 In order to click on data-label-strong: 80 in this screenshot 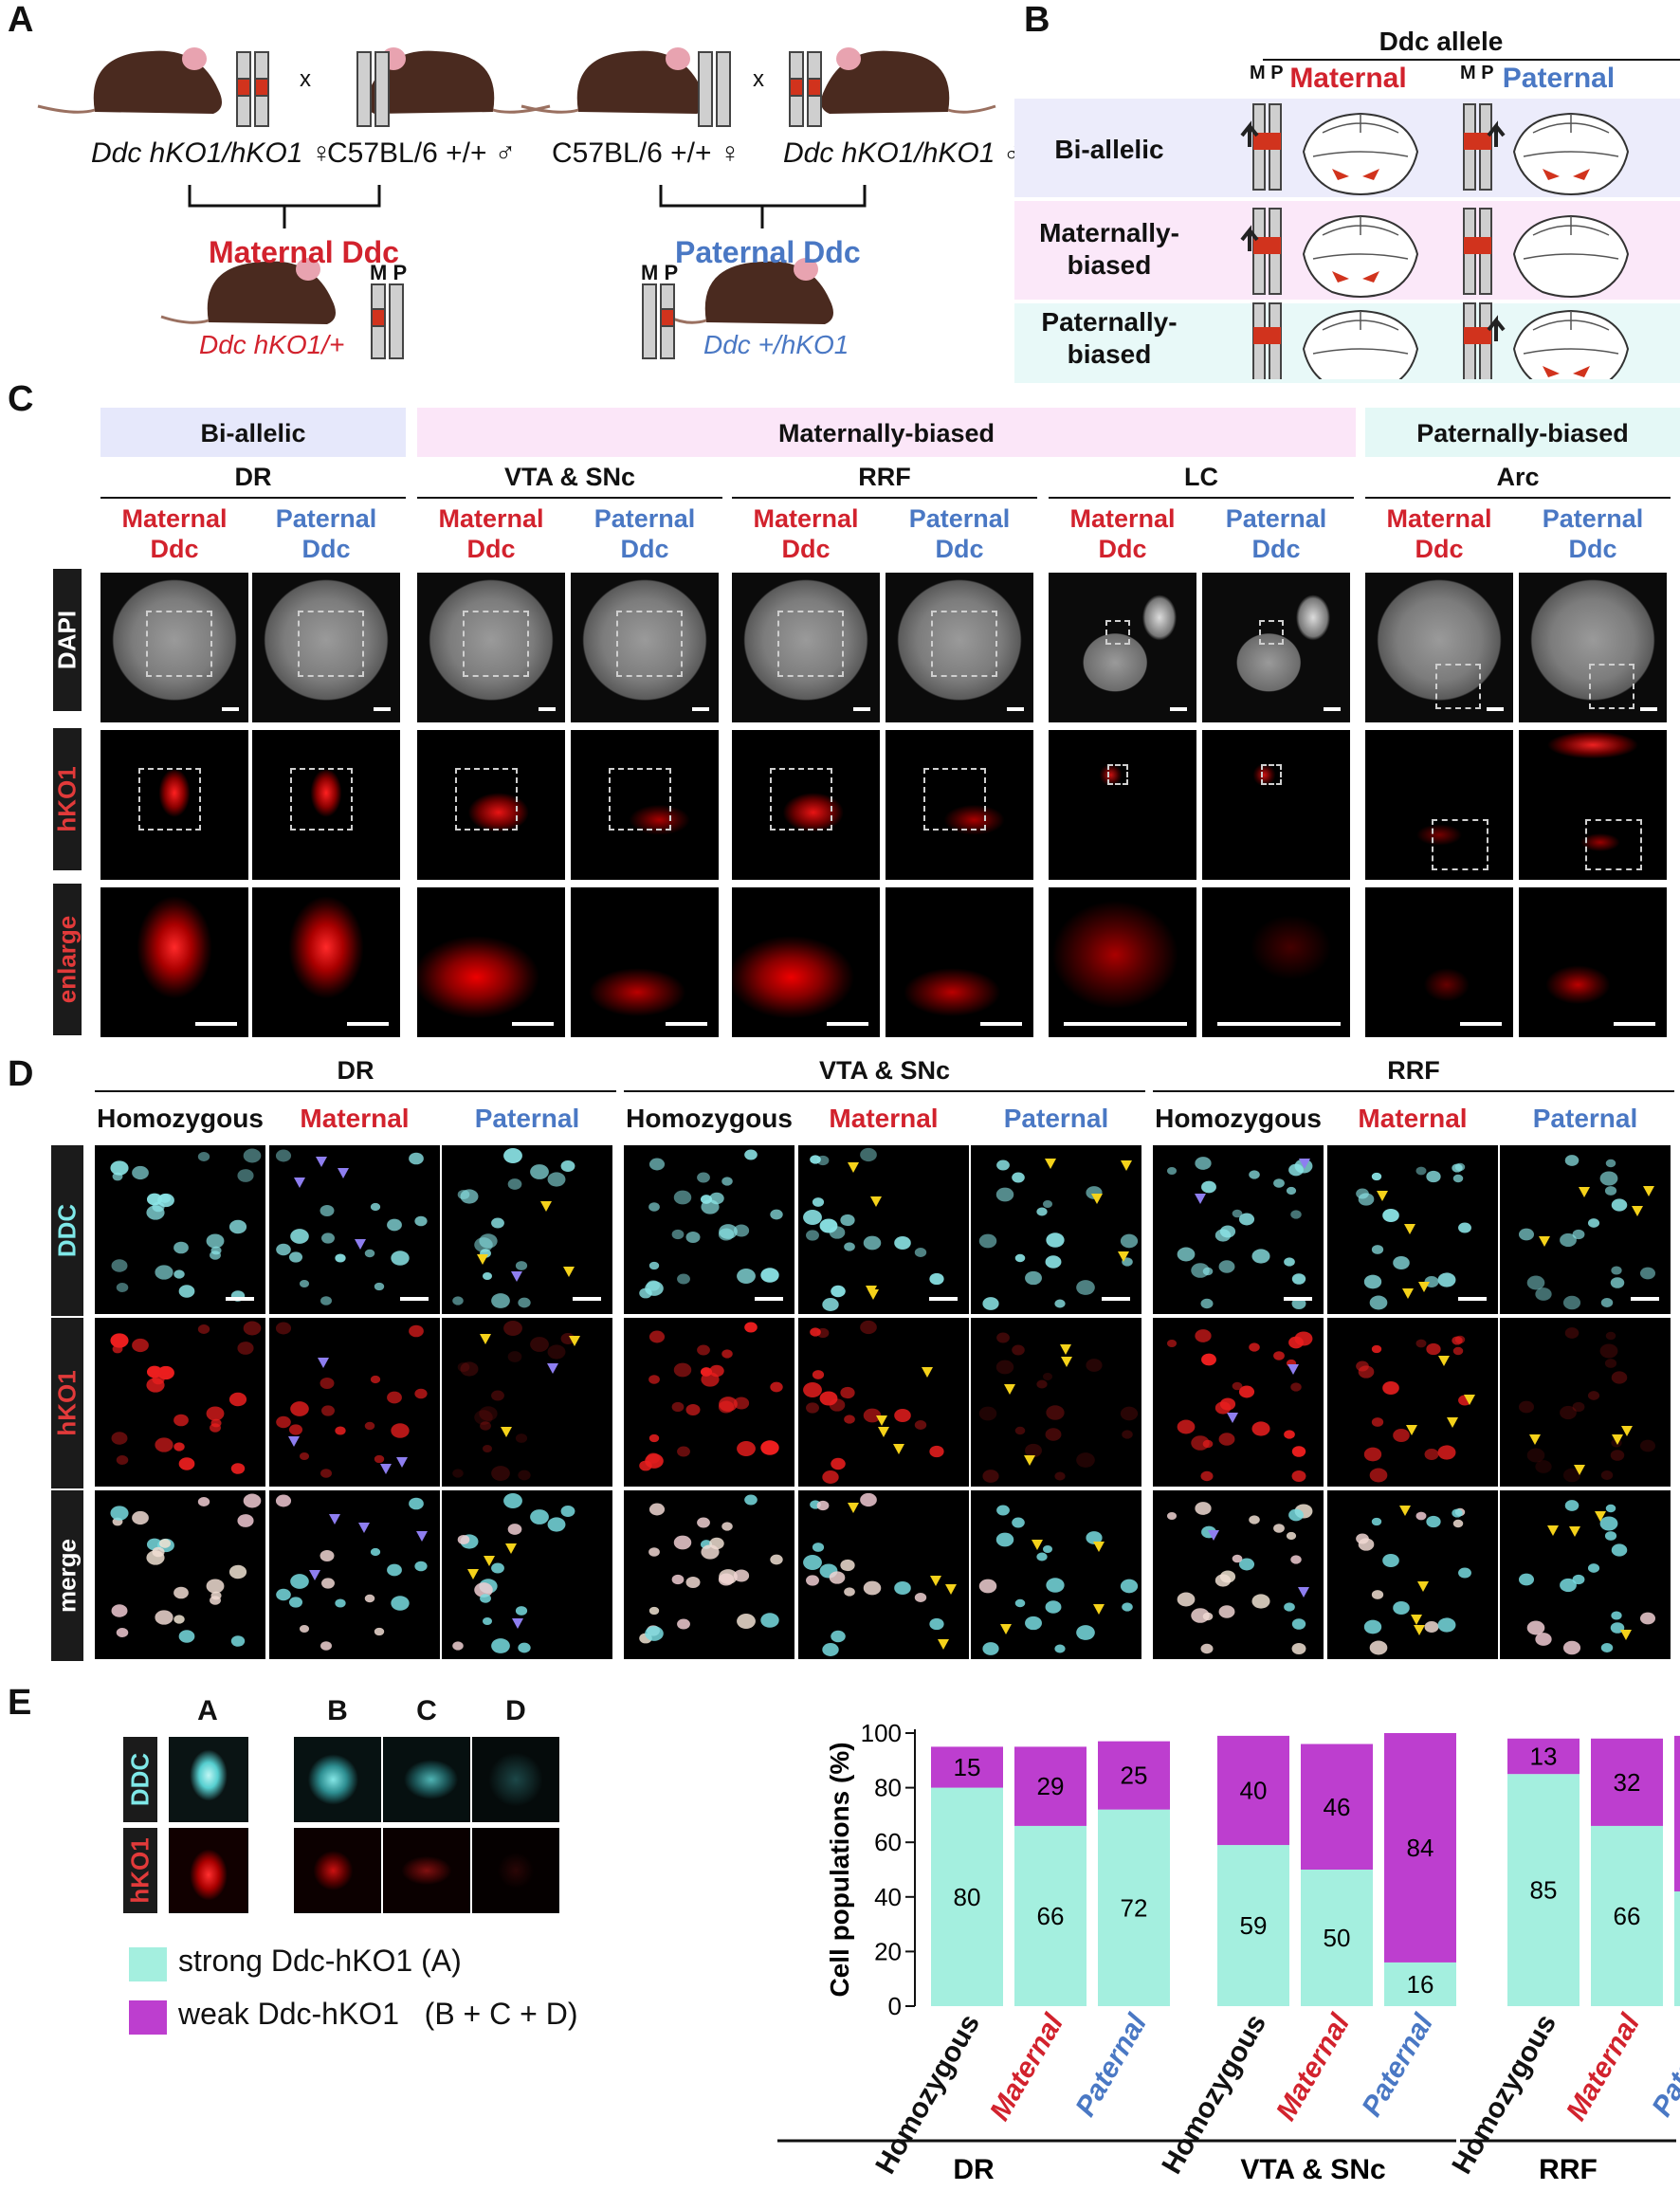, I will do `click(967, 1897)`.